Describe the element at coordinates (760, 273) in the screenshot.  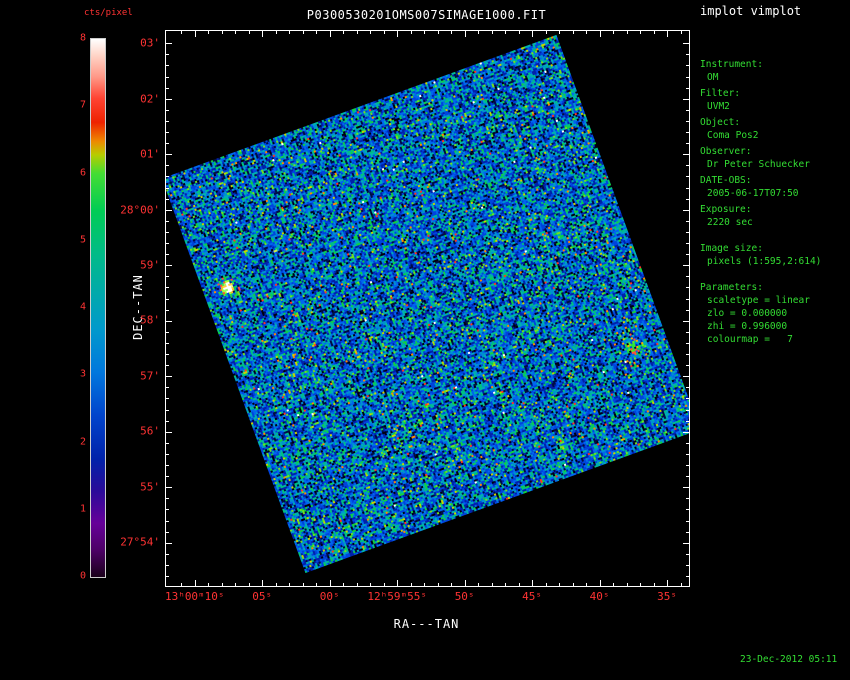
I see `info-gap` at that location.